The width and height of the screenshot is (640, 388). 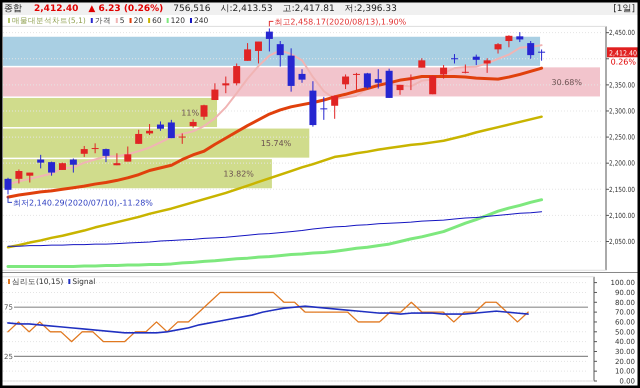 I want to click on bar, so click(x=271, y=51).